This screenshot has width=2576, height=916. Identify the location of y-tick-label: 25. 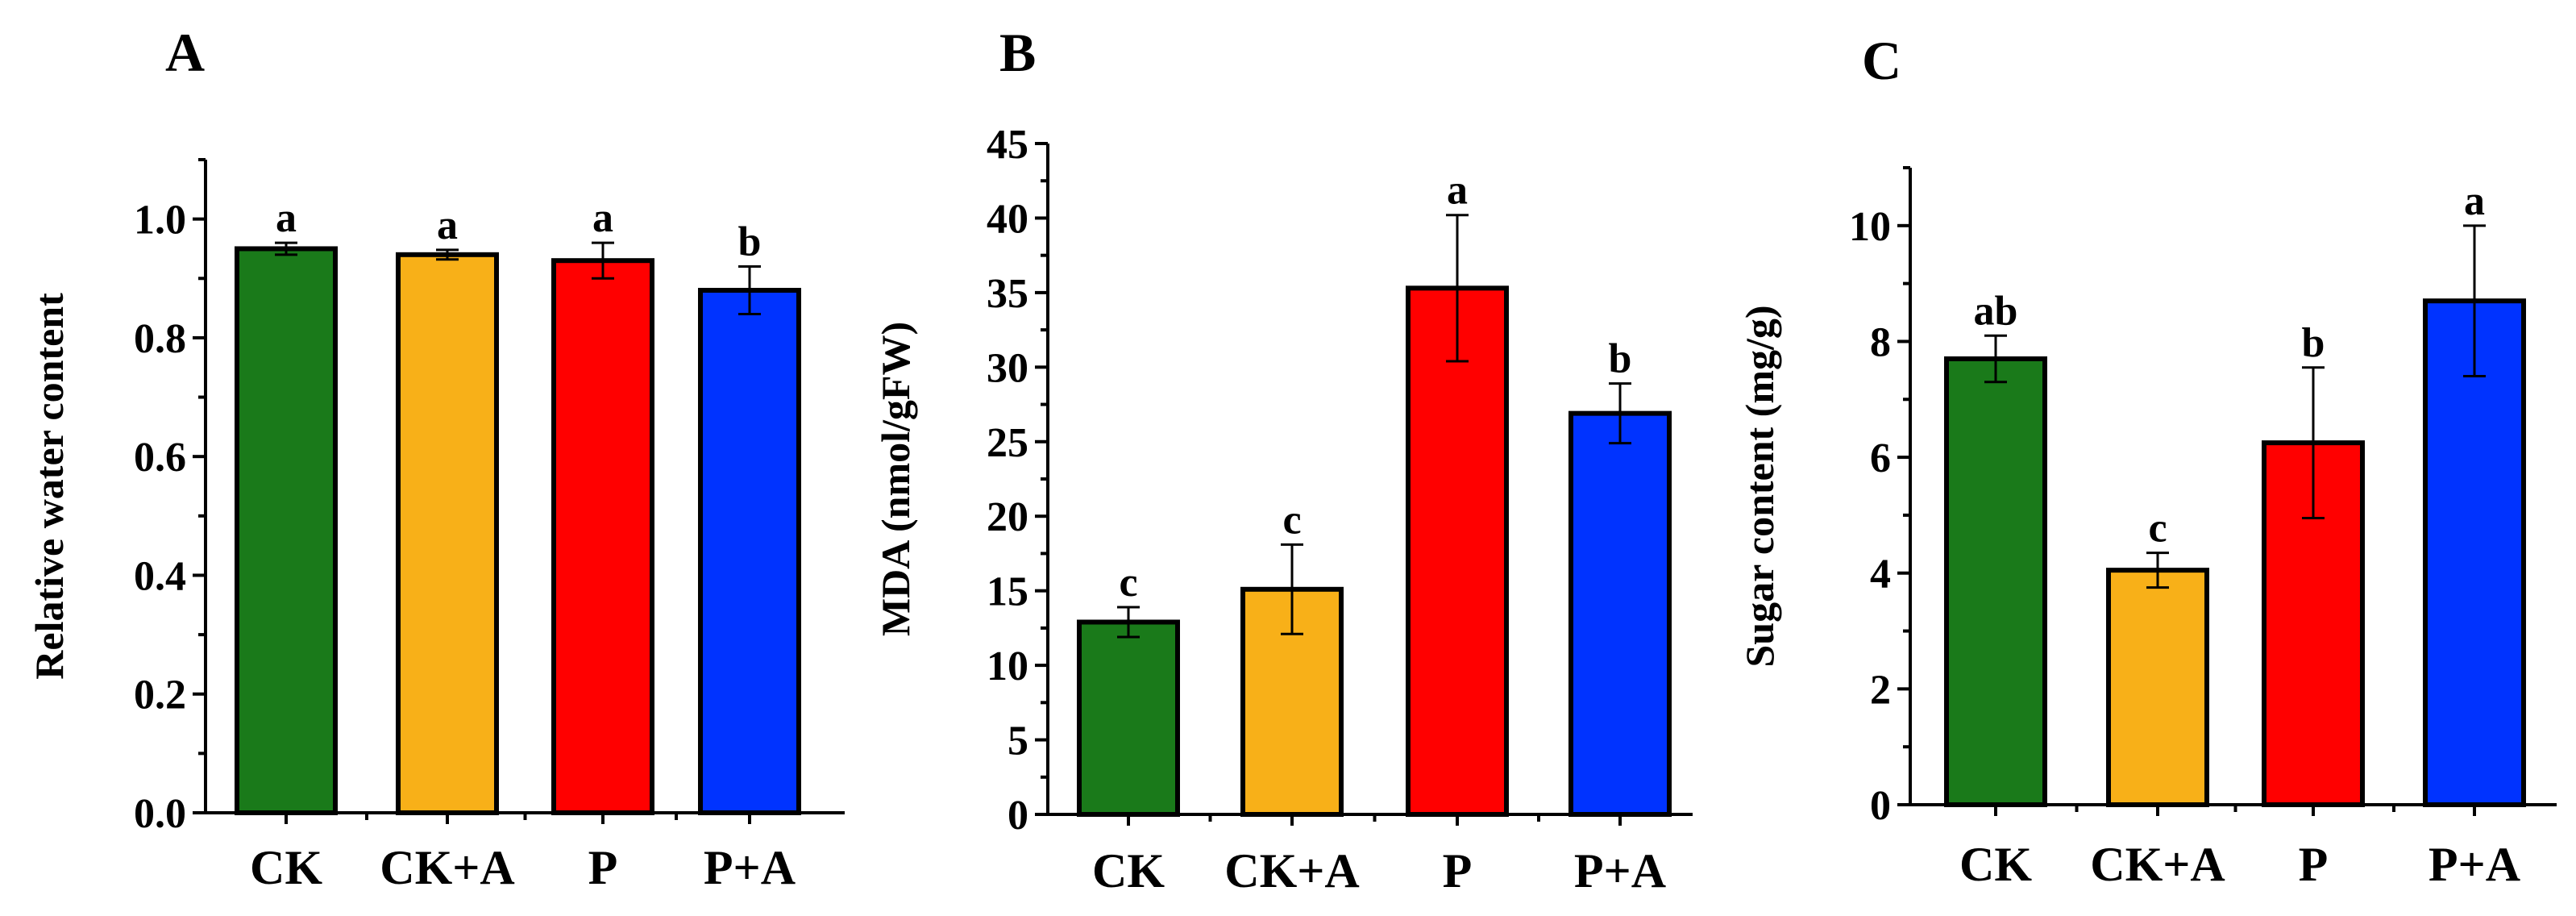
(1007, 443).